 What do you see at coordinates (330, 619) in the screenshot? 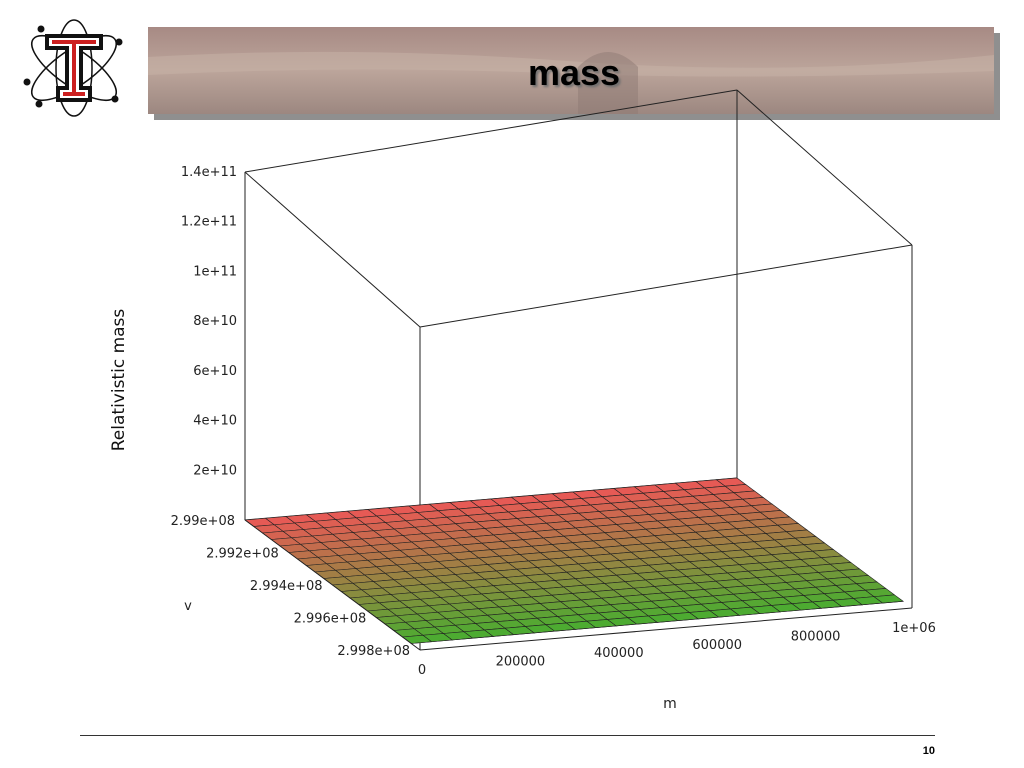
I see `y-tick-label: 2.996e+08` at bounding box center [330, 619].